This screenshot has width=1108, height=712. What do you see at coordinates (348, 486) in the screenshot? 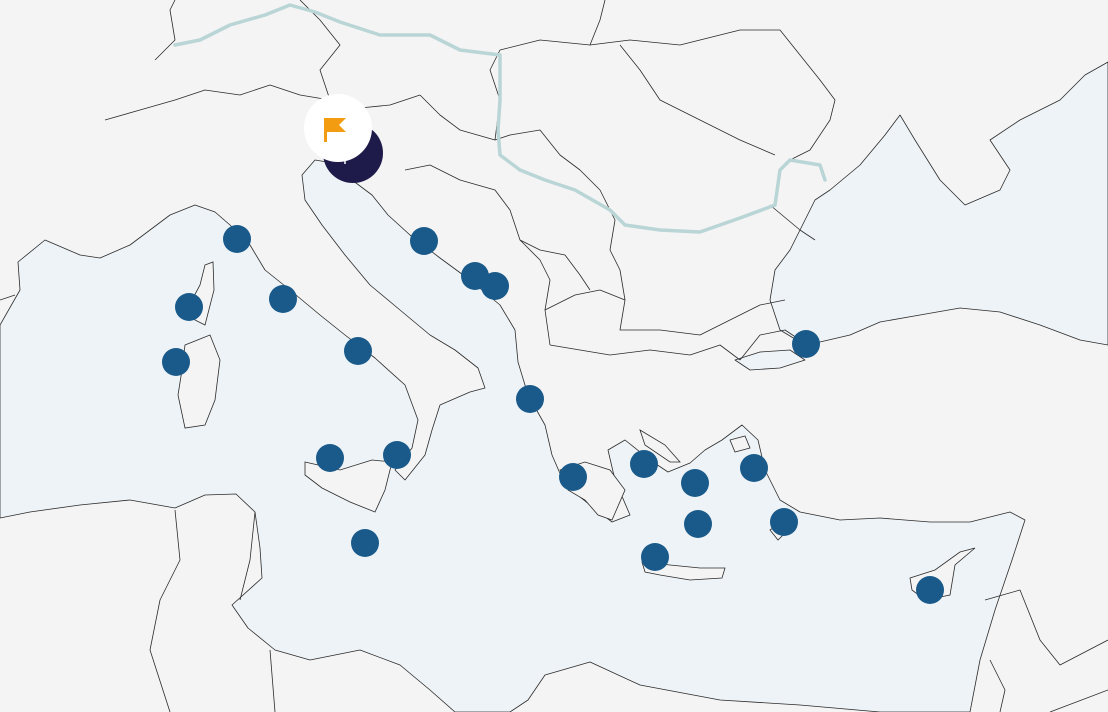
I see `sicily` at bounding box center [348, 486].